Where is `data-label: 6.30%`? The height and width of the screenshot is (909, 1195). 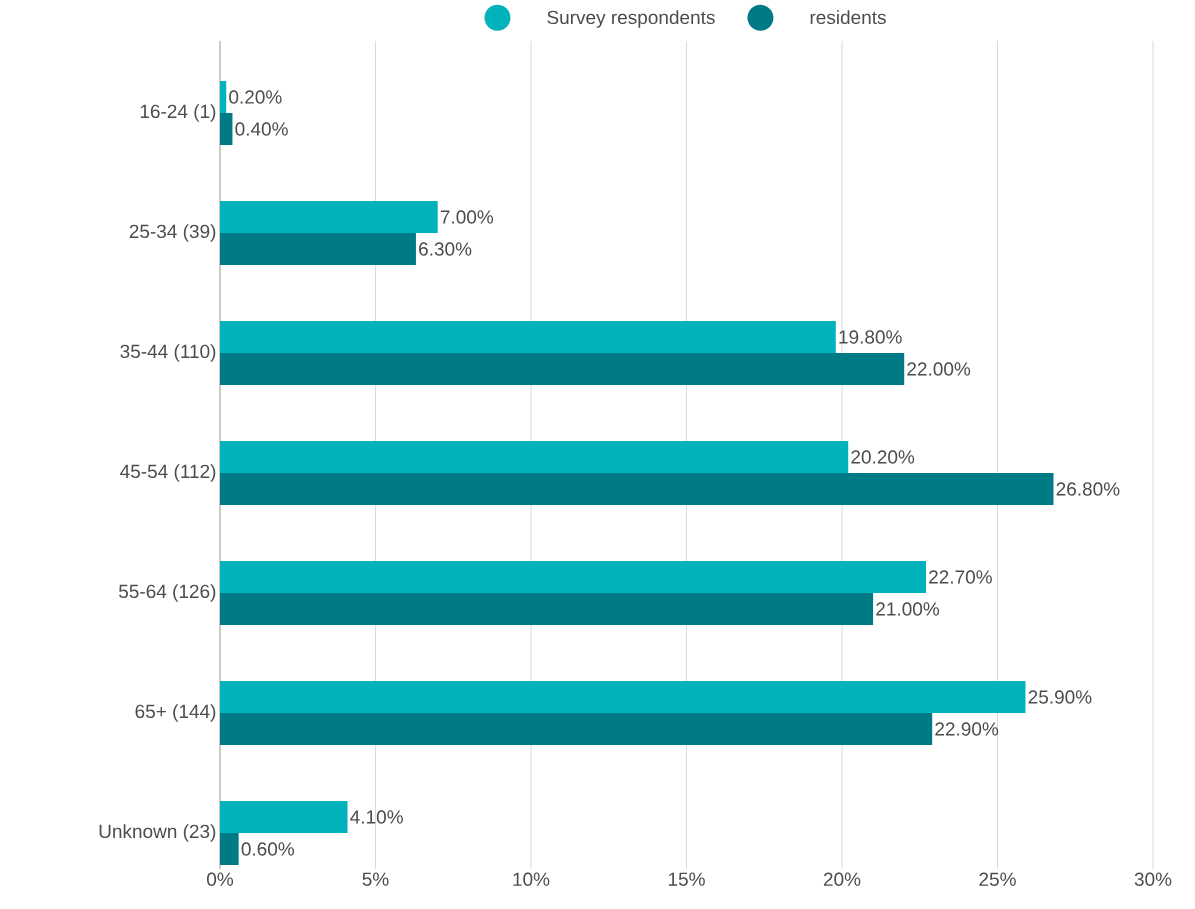 data-label: 6.30% is located at coordinates (445, 249).